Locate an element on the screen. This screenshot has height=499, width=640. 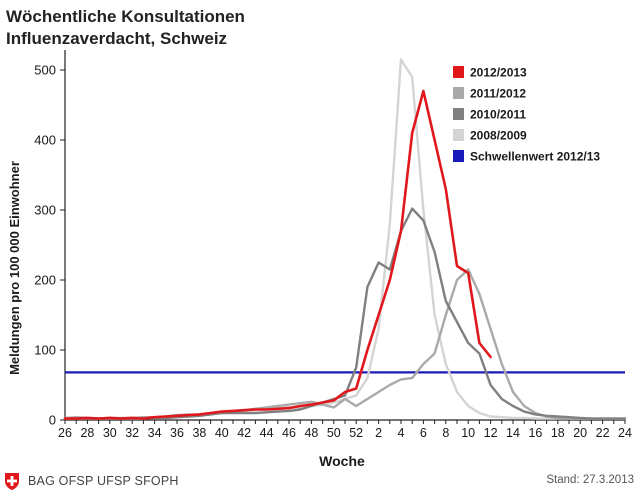
chart-title-line1: Wöchentliche Konsultationen is located at coordinates (125, 16).